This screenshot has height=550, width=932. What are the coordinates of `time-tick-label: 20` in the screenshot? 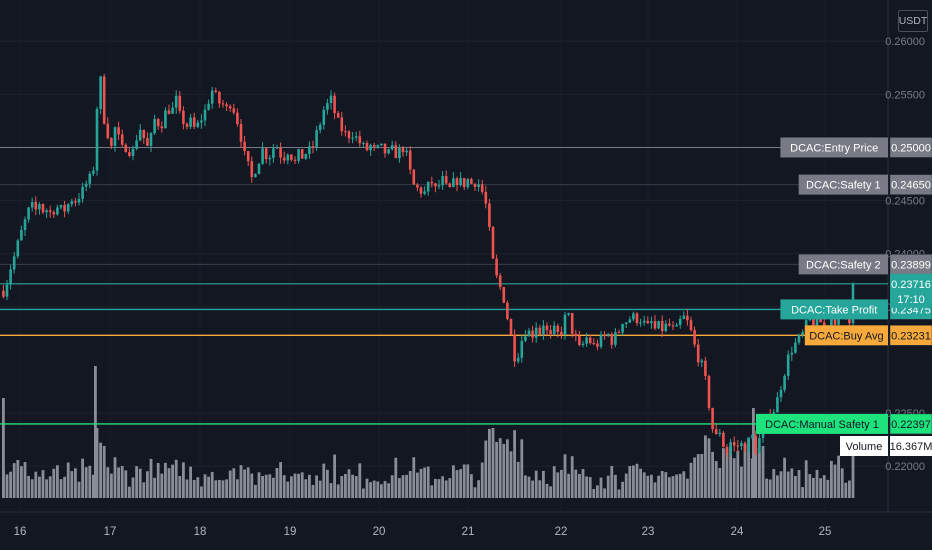 It's located at (379, 532).